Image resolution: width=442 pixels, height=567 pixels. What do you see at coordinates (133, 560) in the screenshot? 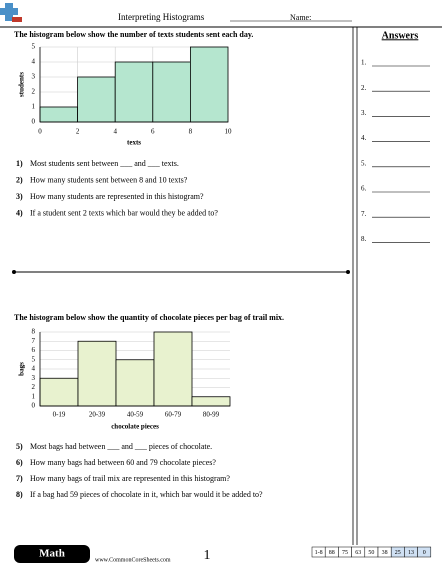
I see `url: www.CommonCoreSheets.com` at bounding box center [133, 560].